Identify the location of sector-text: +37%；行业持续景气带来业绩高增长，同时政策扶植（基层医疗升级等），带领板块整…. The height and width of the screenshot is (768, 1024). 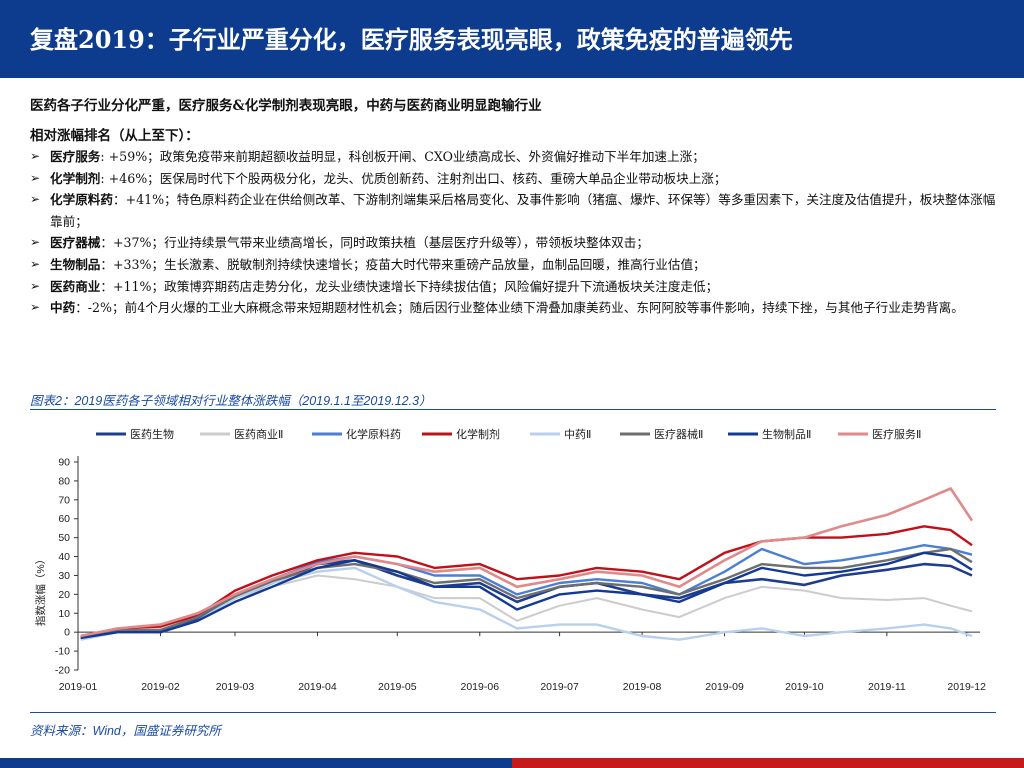
(380, 243).